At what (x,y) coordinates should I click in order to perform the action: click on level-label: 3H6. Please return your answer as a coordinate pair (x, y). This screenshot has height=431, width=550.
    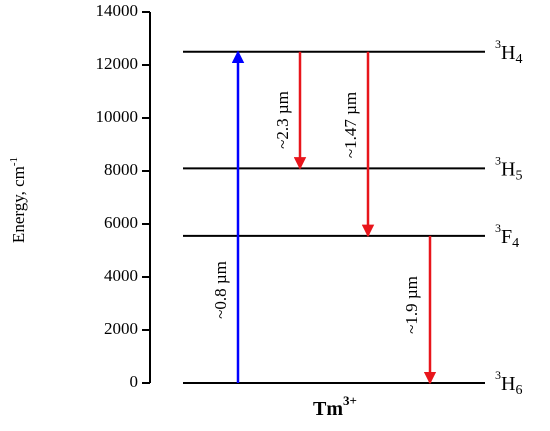
    Looking at the image, I should click on (508, 383).